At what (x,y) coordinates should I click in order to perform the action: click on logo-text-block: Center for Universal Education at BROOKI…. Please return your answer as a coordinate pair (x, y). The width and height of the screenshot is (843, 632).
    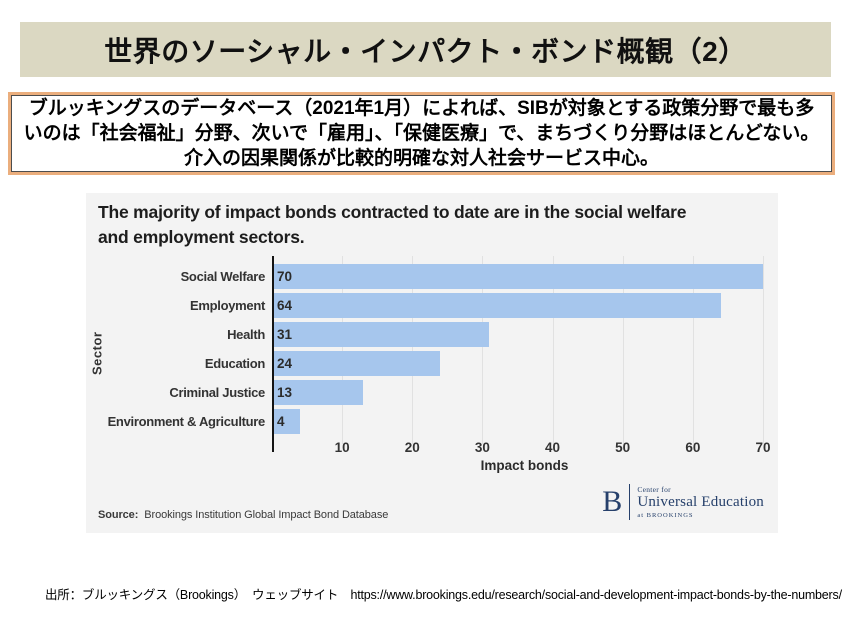
    Looking at the image, I should click on (697, 502).